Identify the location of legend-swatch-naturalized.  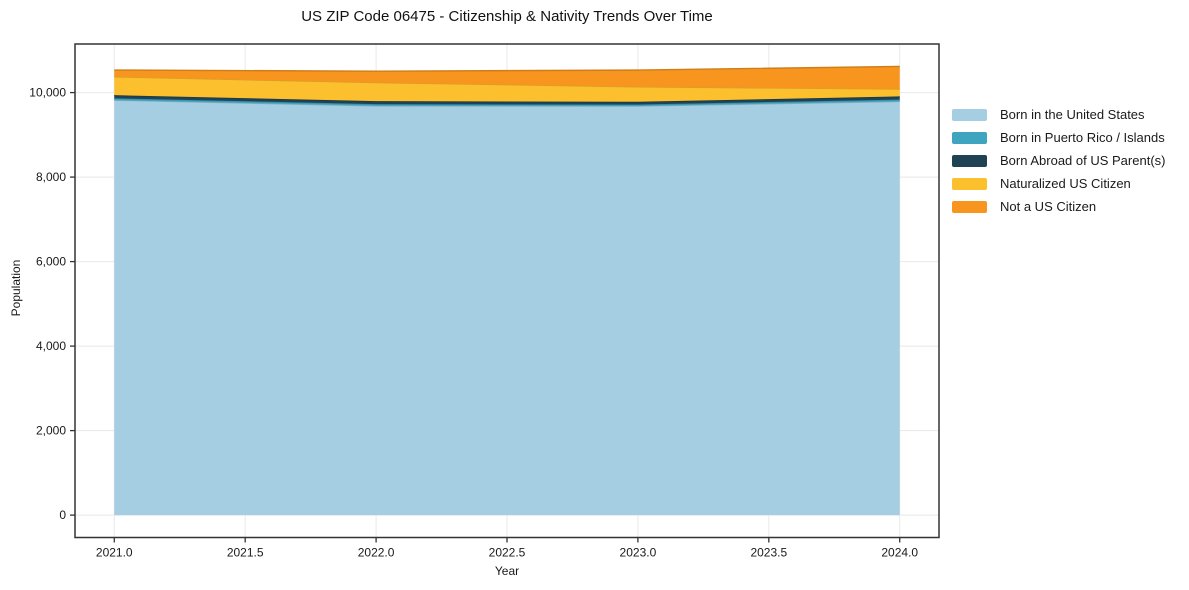
(969, 184).